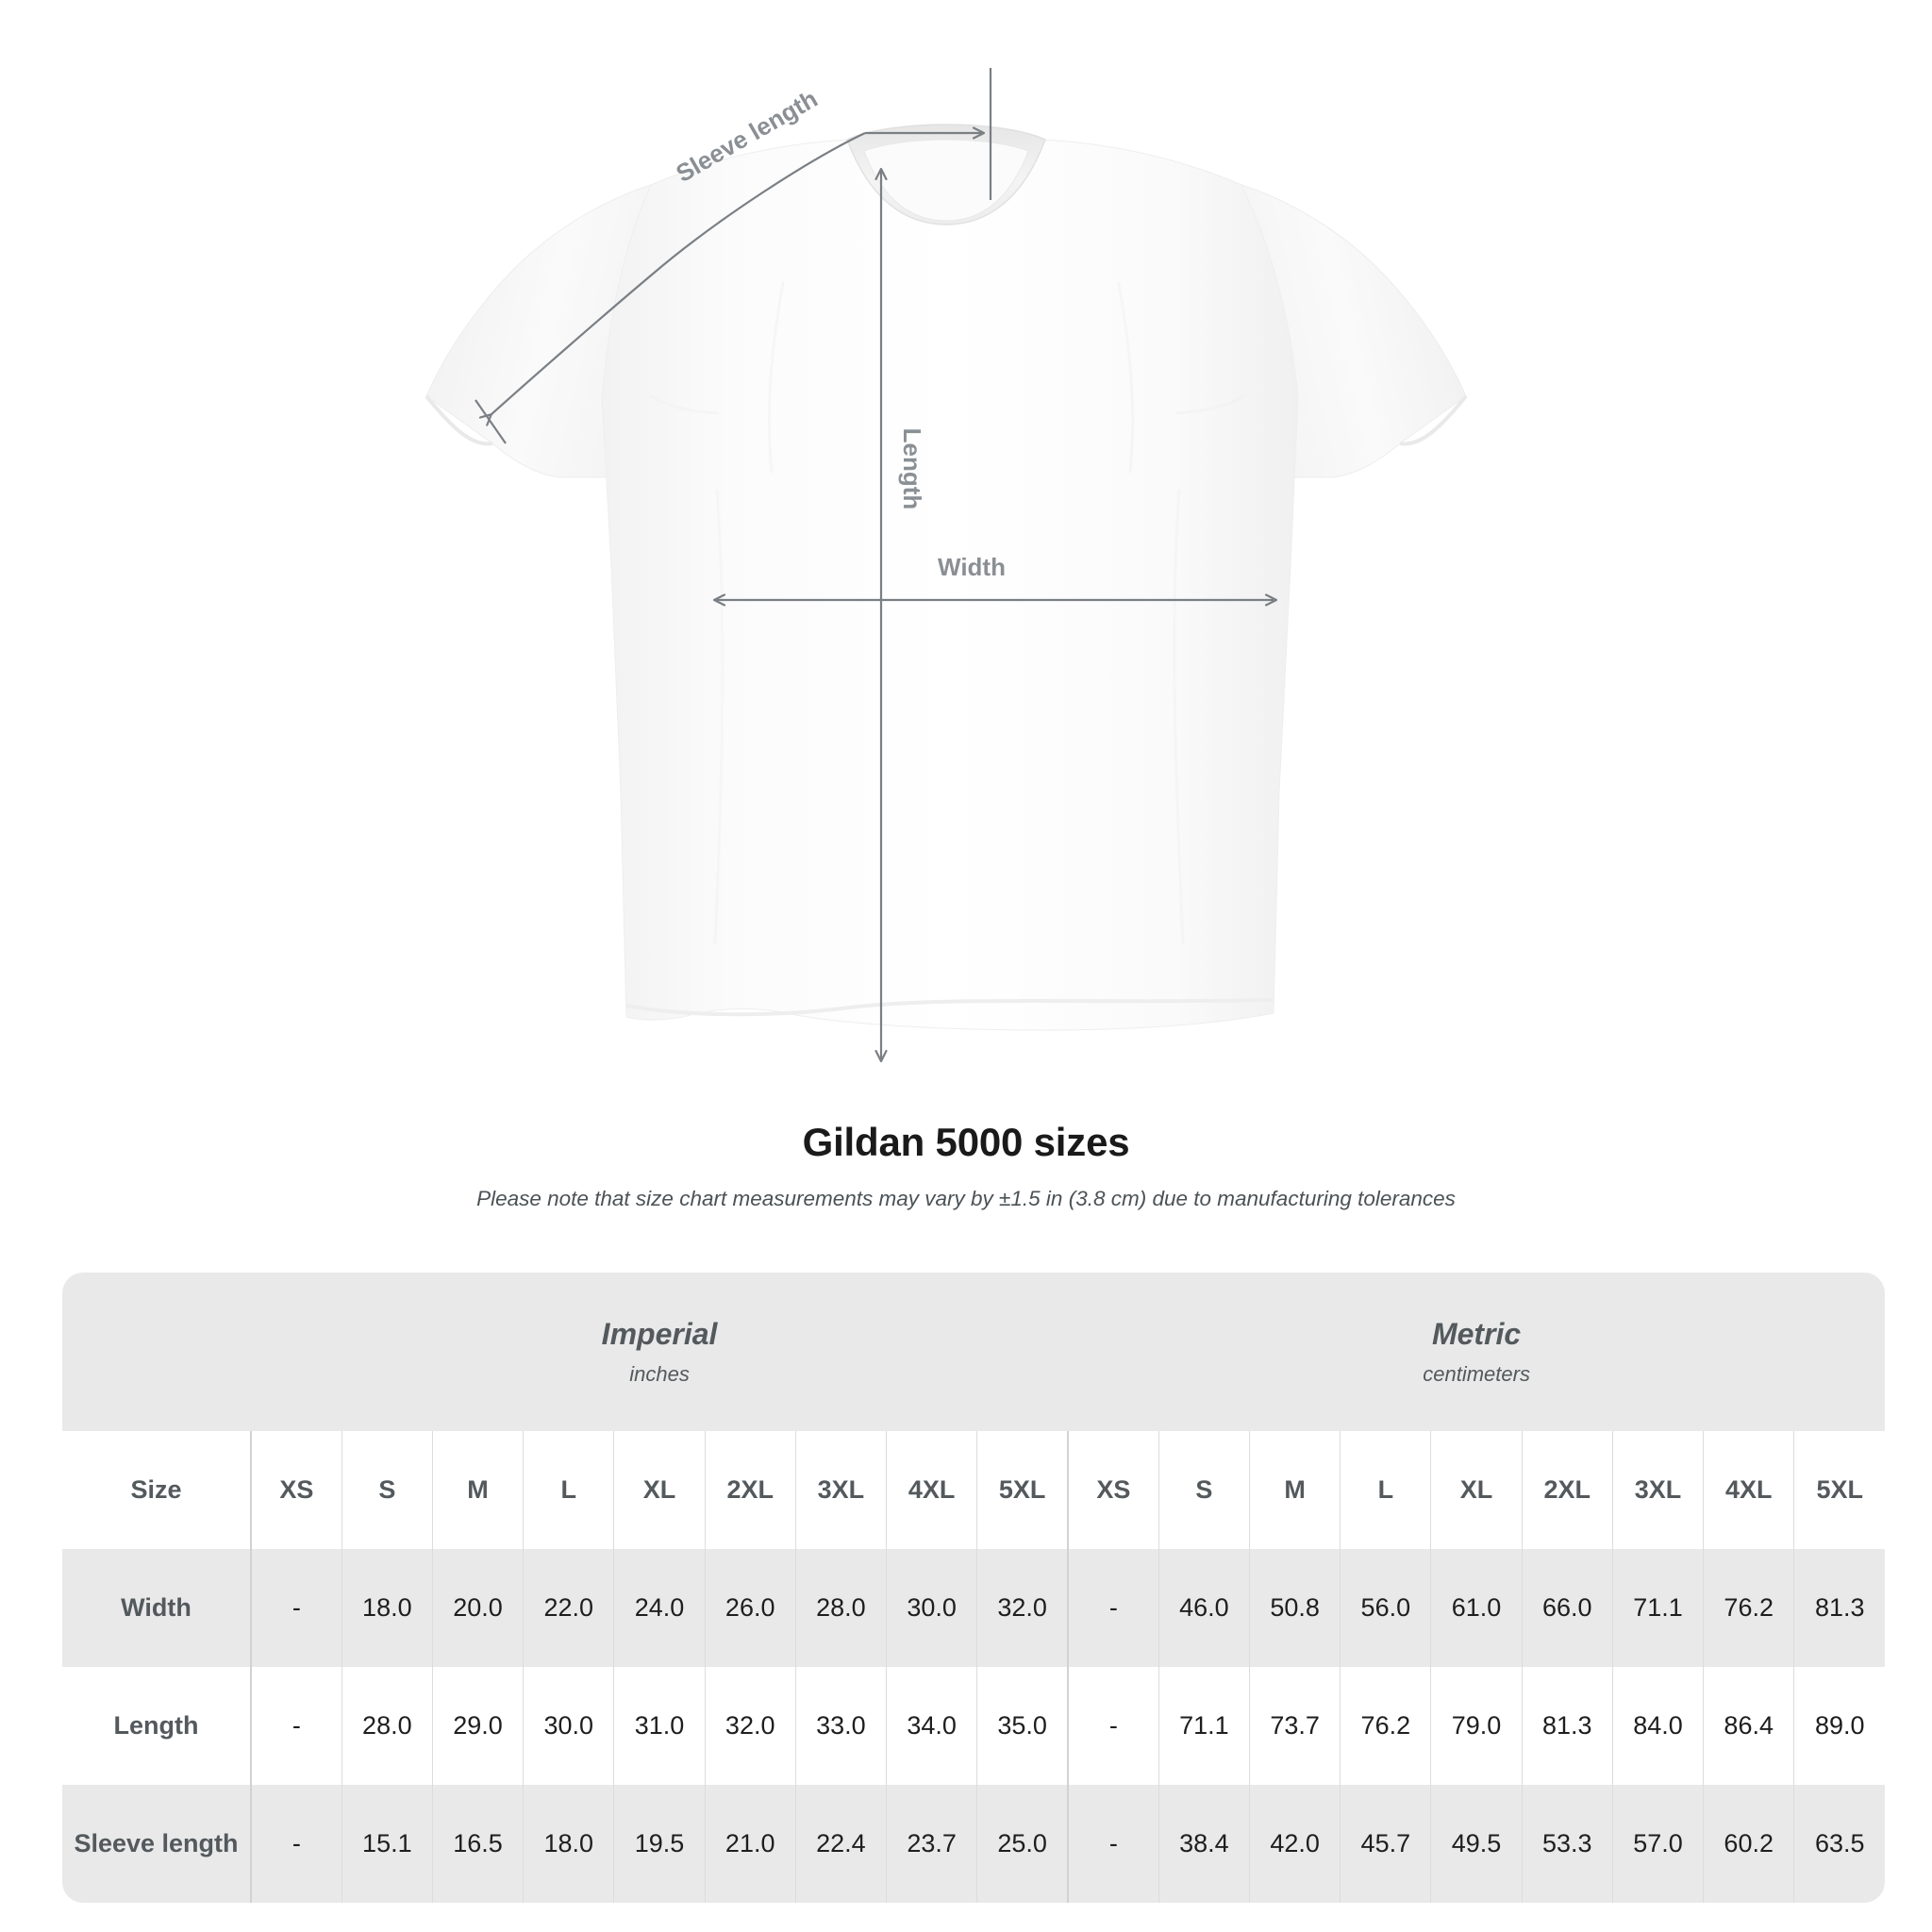 This screenshot has width=1932, height=1932. What do you see at coordinates (840, 1844) in the screenshot?
I see `cell-sleeve-length-imperial-3xl: 22.4` at bounding box center [840, 1844].